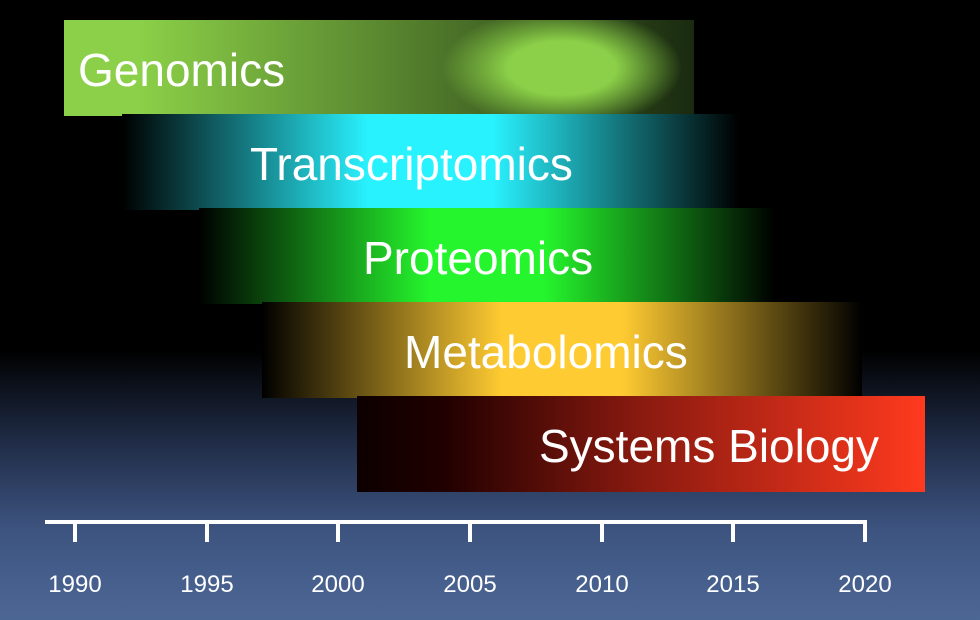 The width and height of the screenshot is (980, 620). Describe the element at coordinates (379, 68) in the screenshot. I see `bar-genomics` at that location.